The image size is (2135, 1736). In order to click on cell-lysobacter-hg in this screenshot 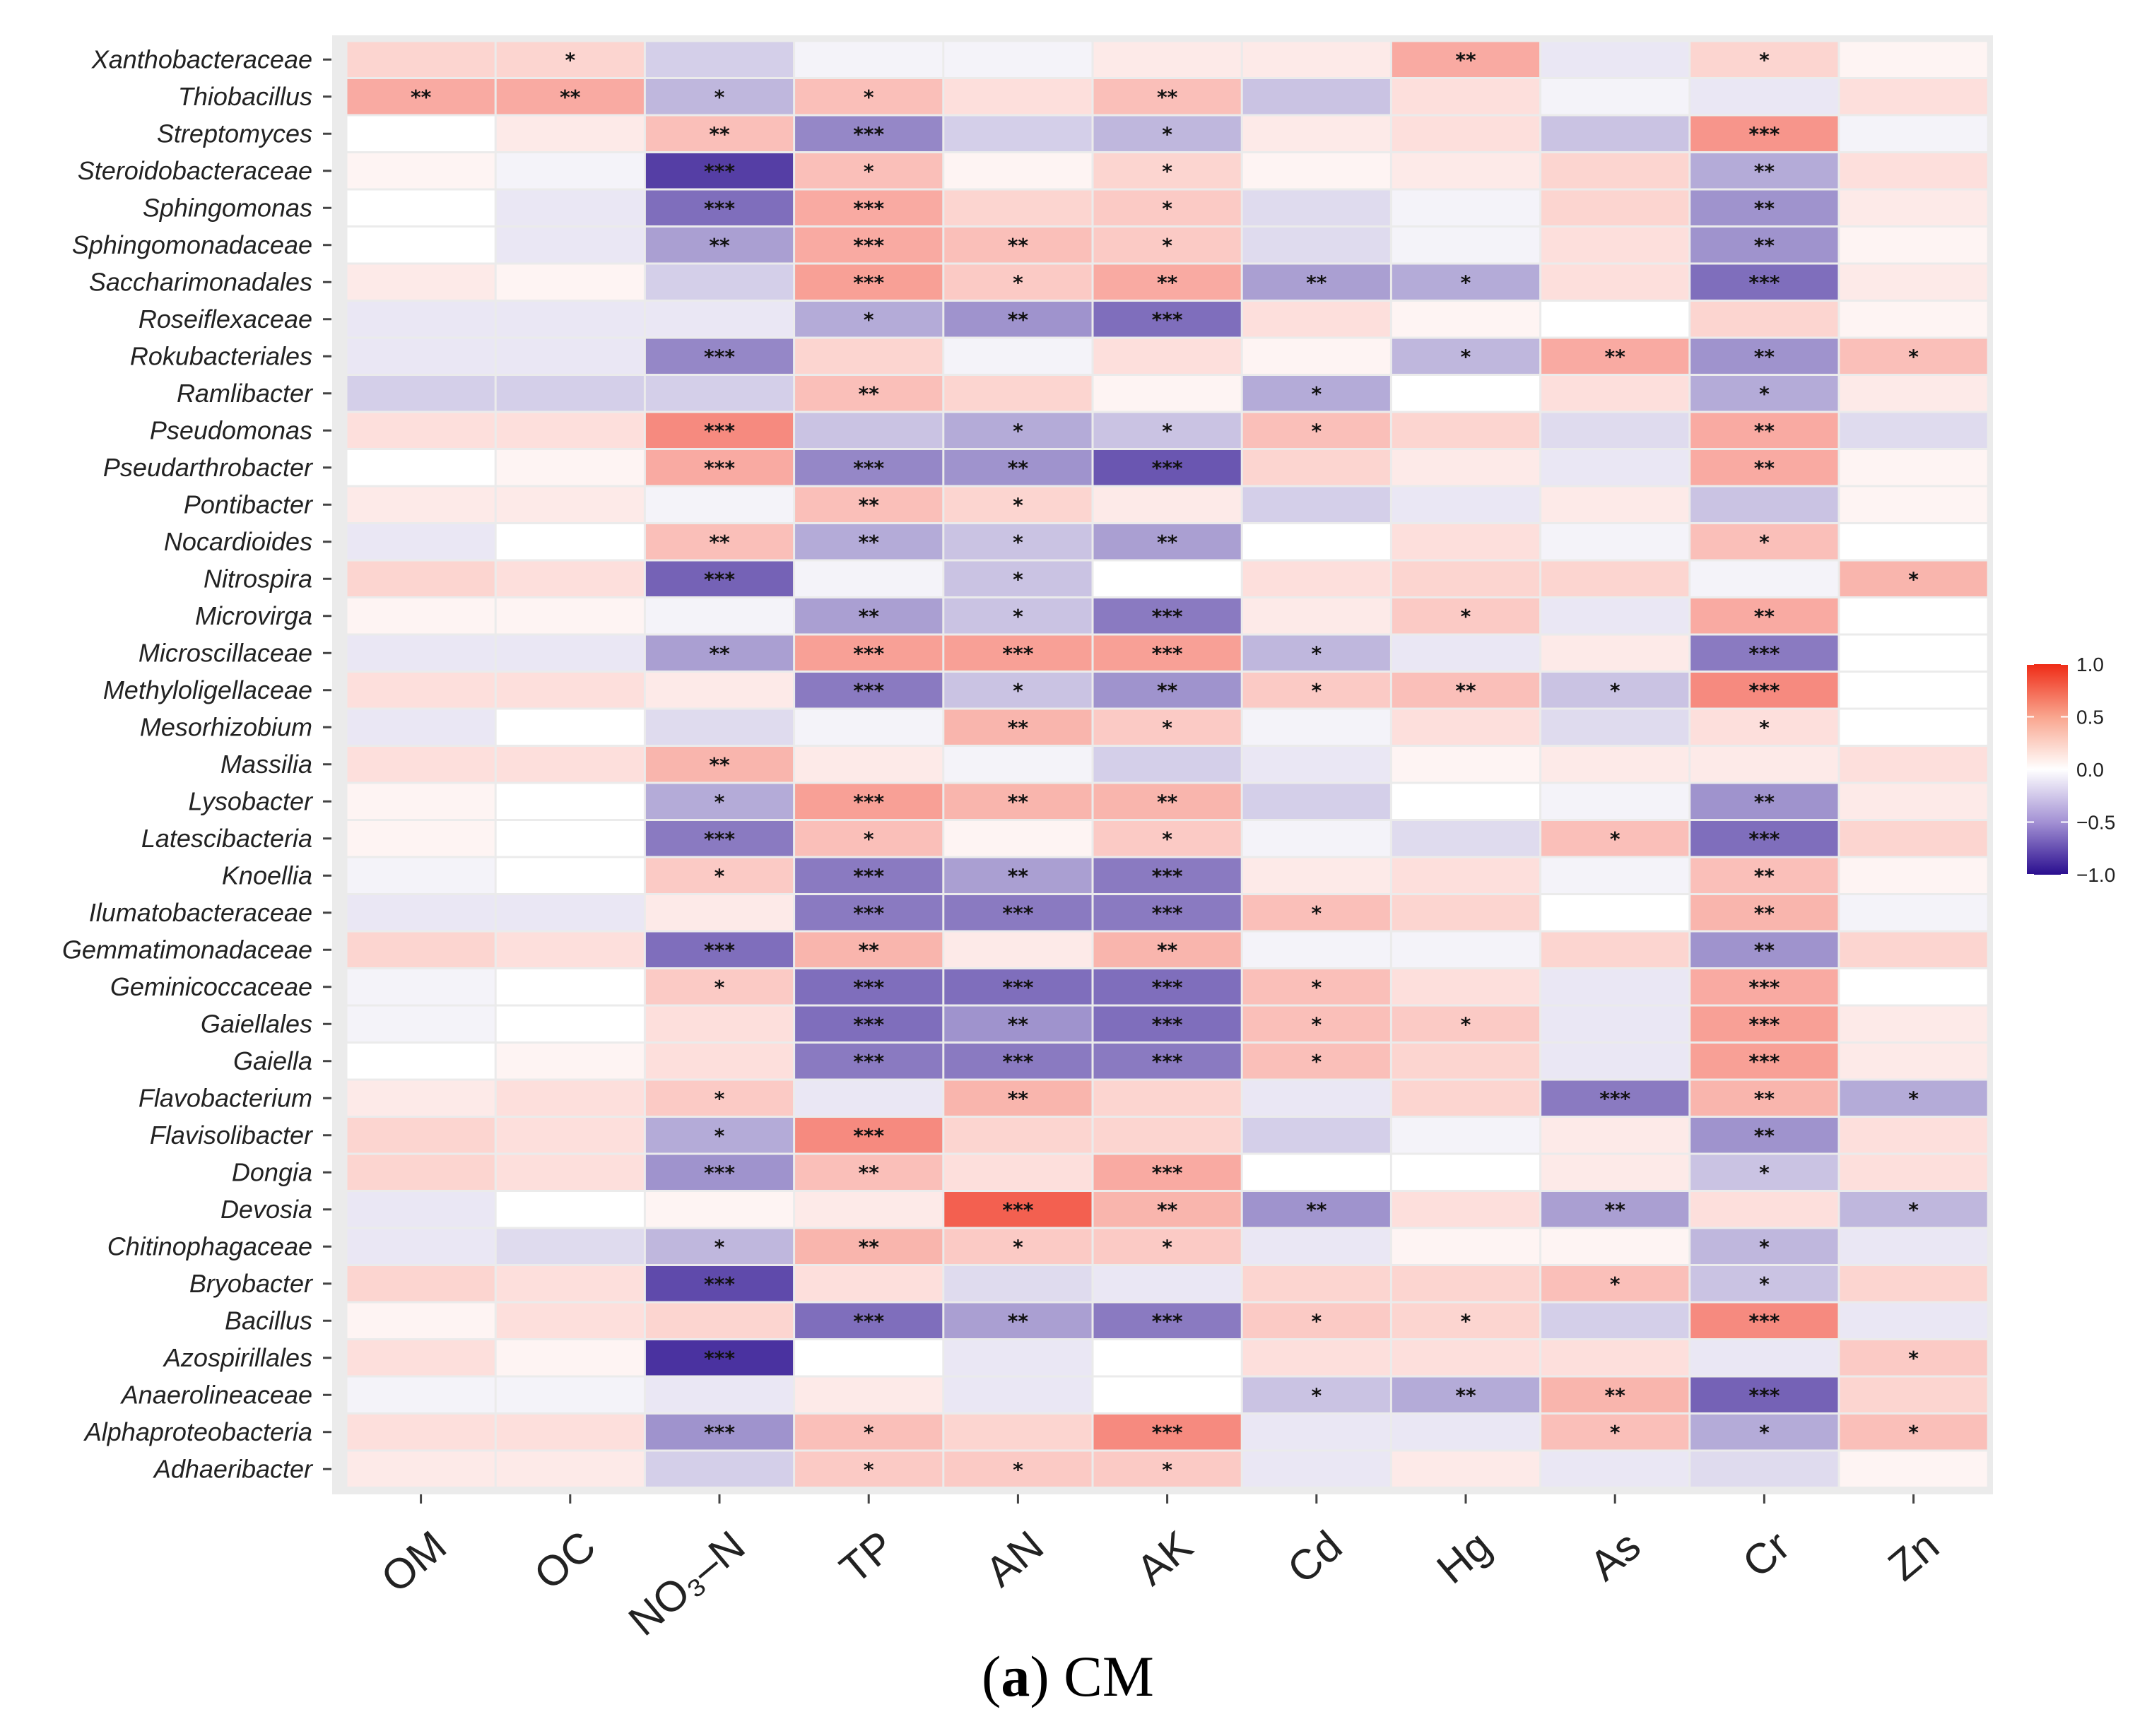, I will do `click(1466, 801)`.